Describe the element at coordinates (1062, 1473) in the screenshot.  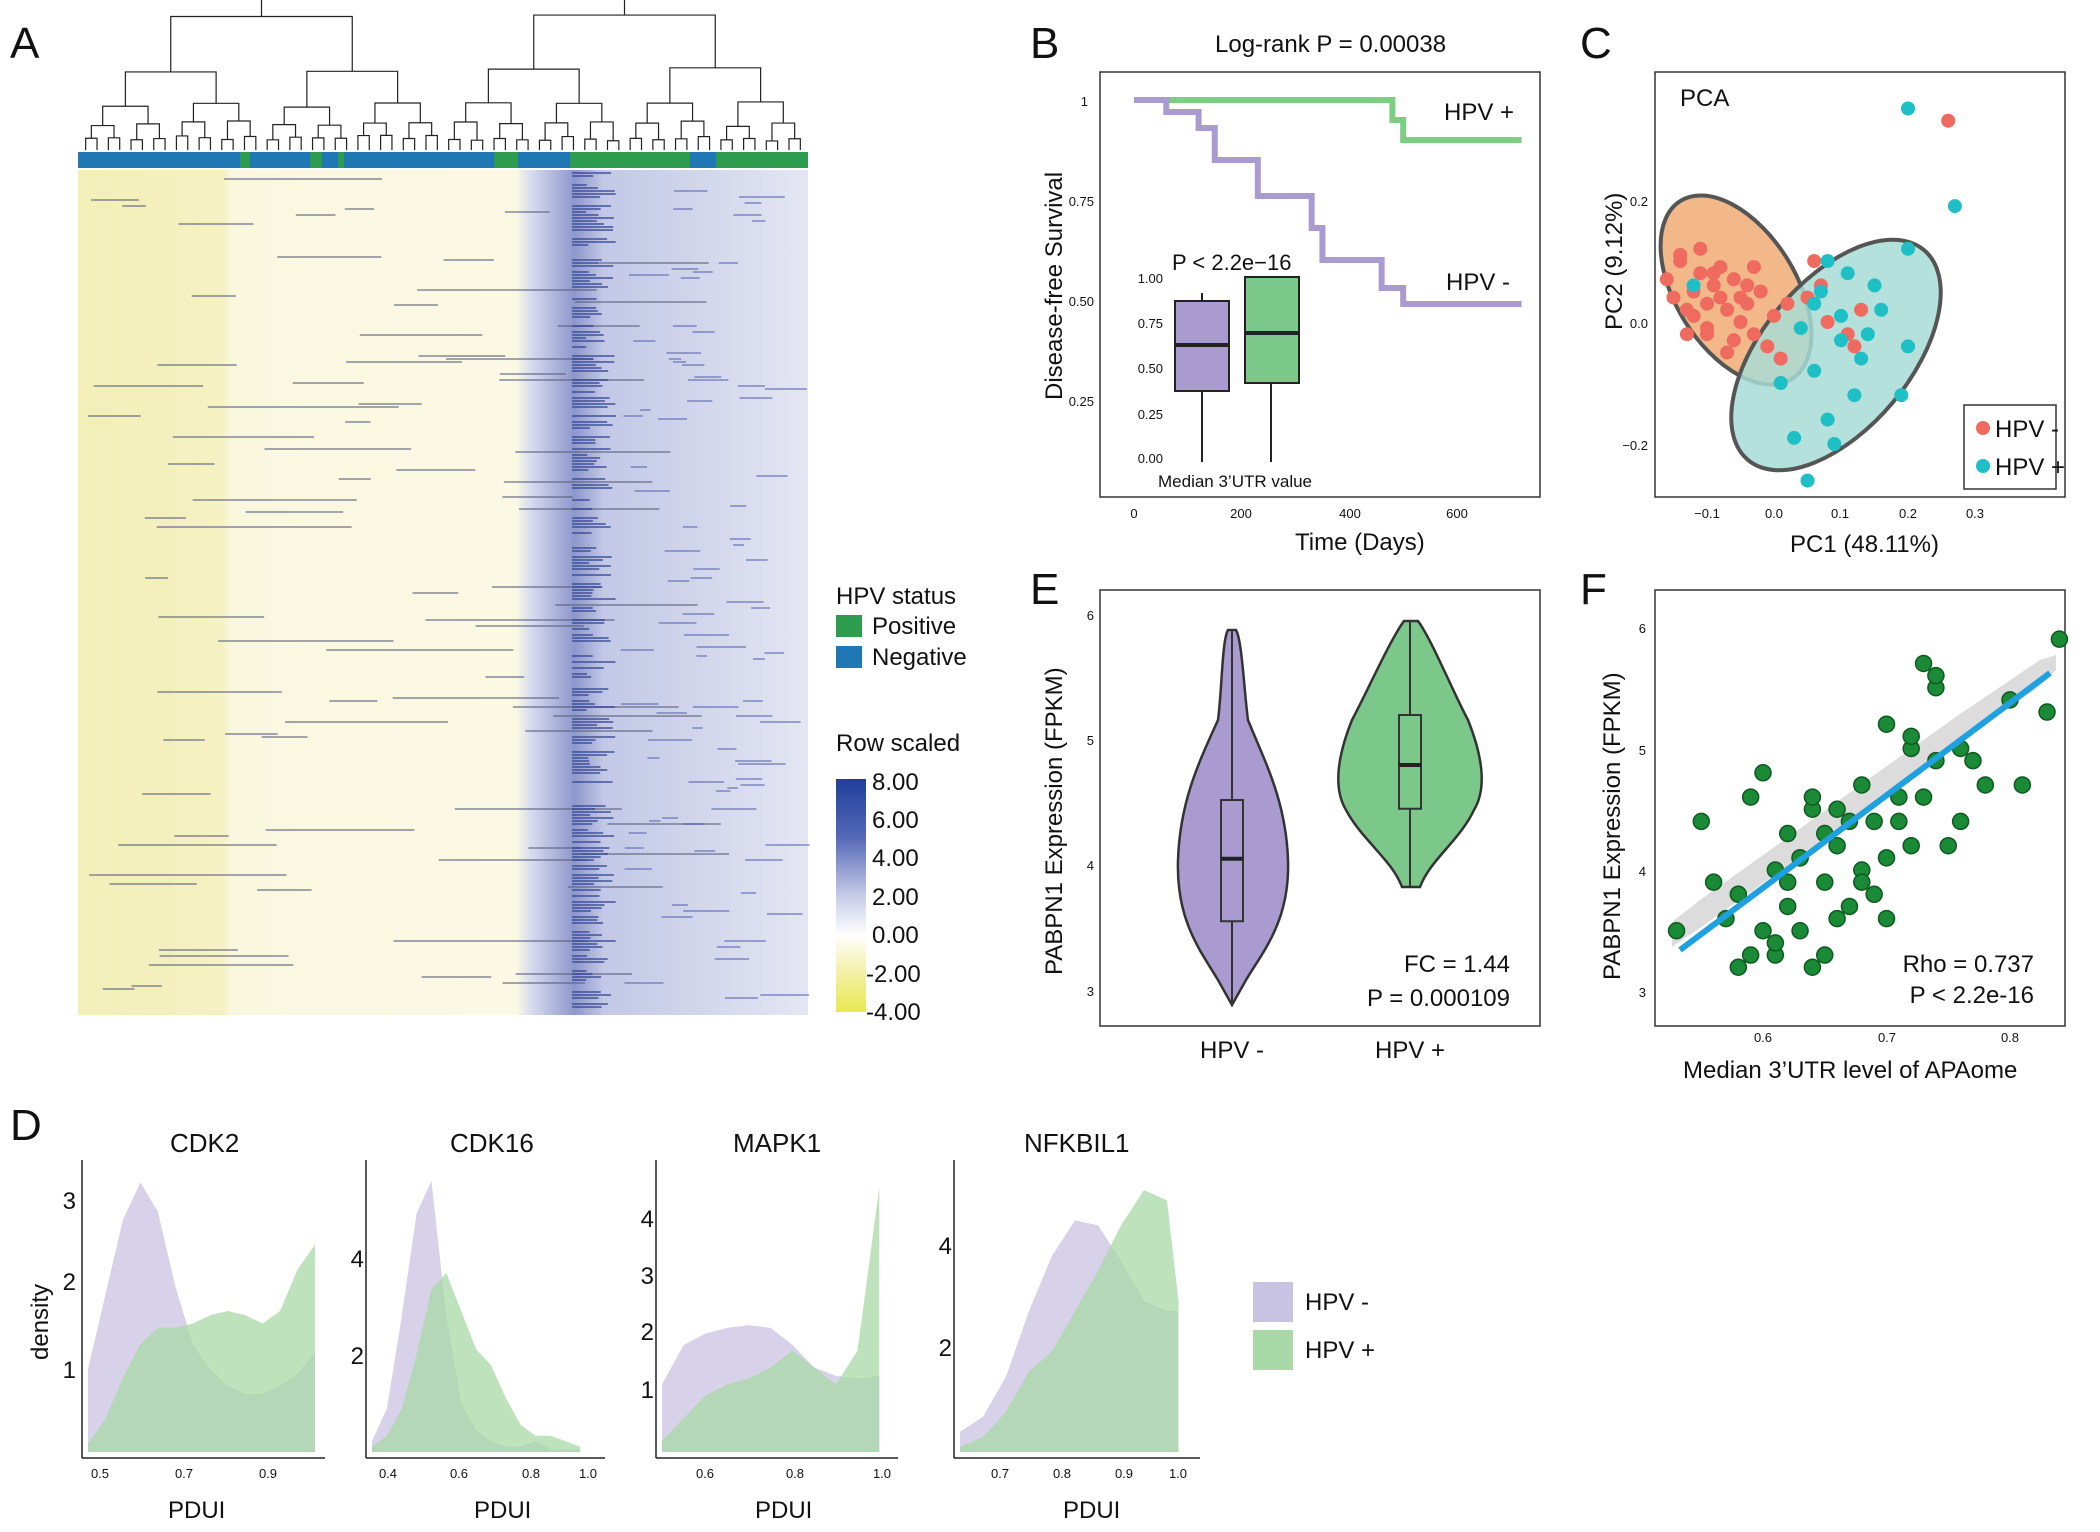
I see `x-tick: 0.8` at that location.